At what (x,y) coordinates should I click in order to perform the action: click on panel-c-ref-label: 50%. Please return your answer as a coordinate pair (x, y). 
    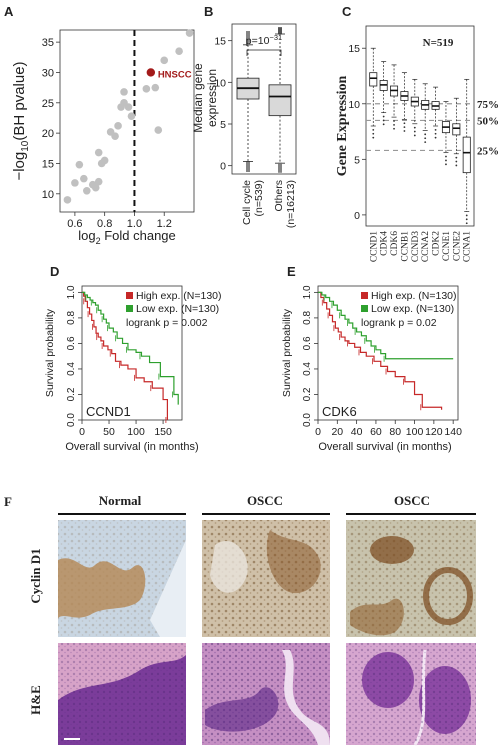
    Looking at the image, I should click on (488, 121).